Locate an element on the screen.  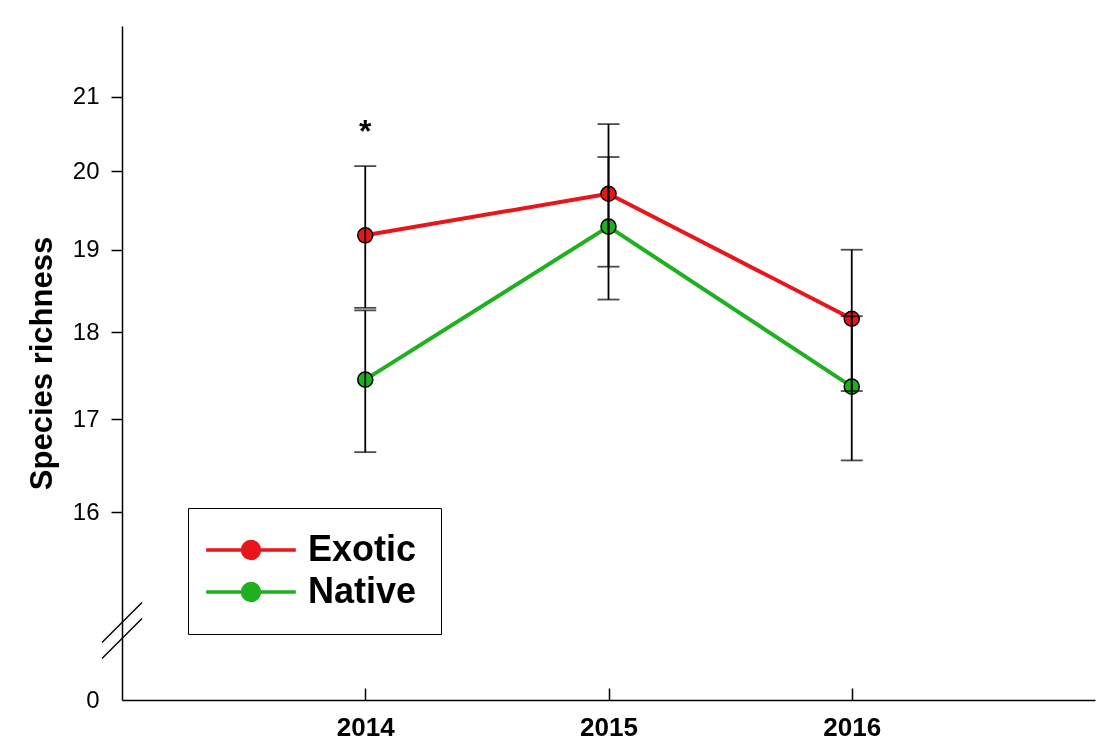
x-tick-label: 2014 is located at coordinates (366, 726).